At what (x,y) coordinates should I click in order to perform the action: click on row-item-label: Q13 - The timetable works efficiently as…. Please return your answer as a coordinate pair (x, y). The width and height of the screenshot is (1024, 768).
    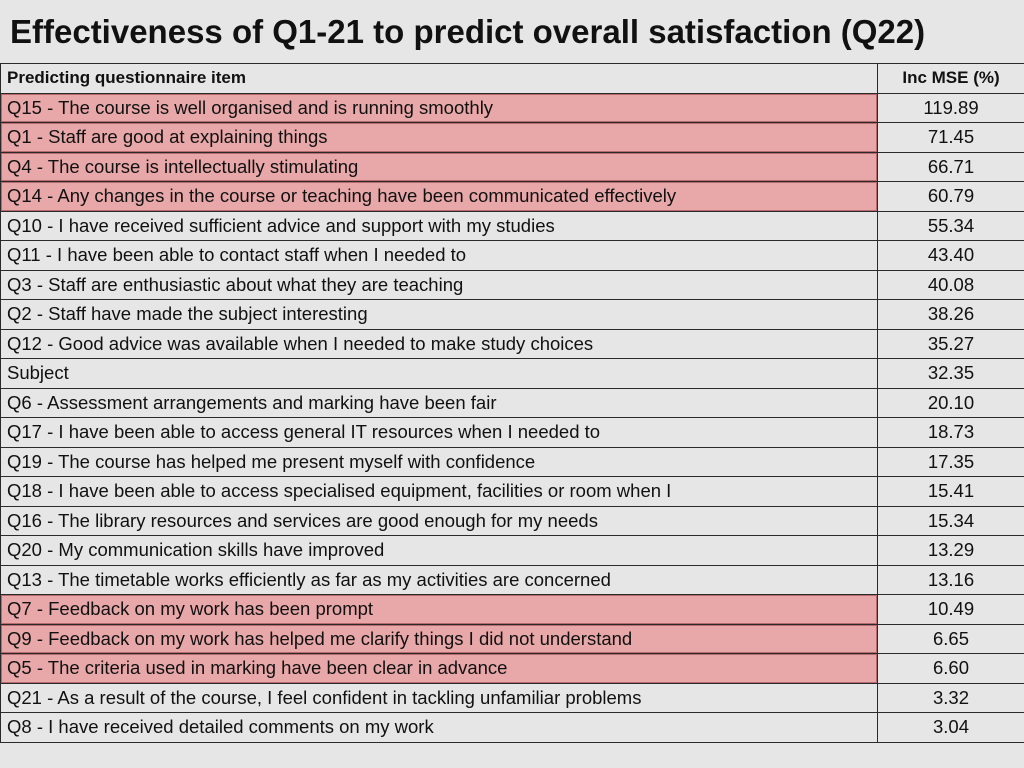
    Looking at the image, I should click on (439, 579).